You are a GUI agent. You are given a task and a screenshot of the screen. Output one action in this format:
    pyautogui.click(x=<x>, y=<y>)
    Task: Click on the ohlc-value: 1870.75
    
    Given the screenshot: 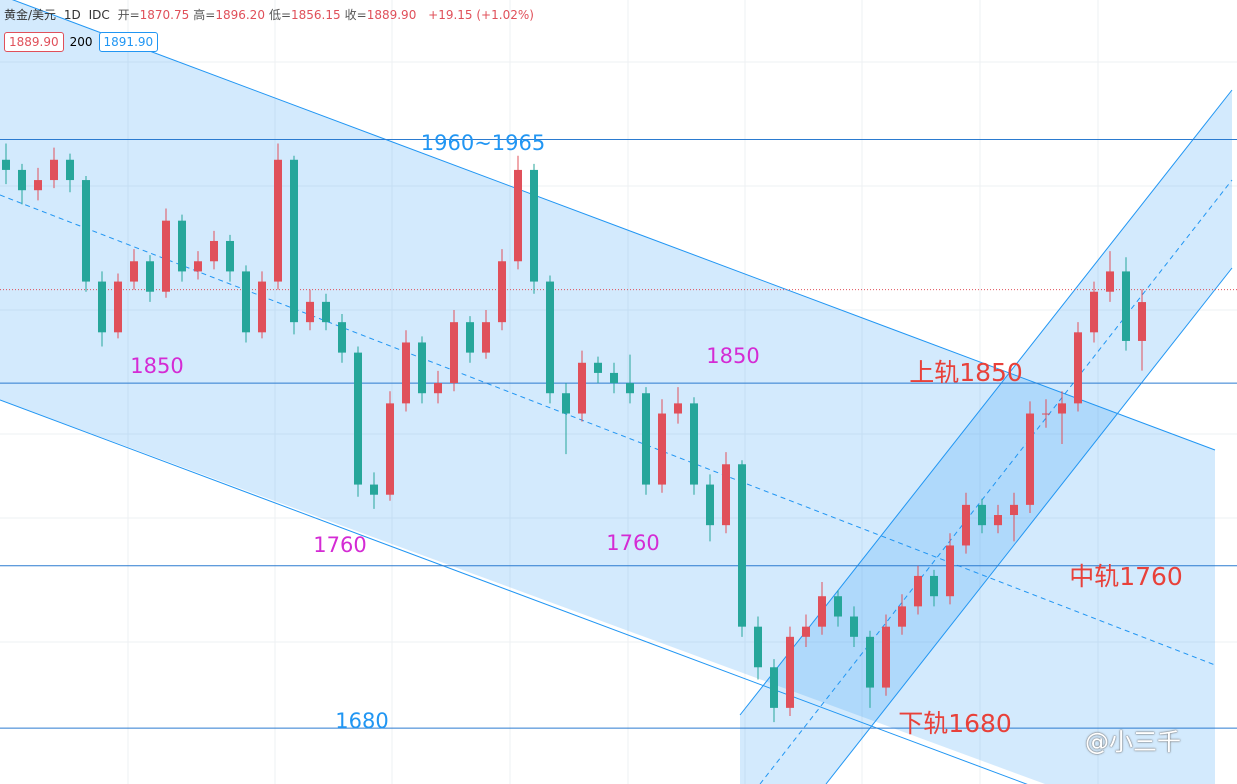 What is the action you would take?
    pyautogui.click(x=164, y=15)
    